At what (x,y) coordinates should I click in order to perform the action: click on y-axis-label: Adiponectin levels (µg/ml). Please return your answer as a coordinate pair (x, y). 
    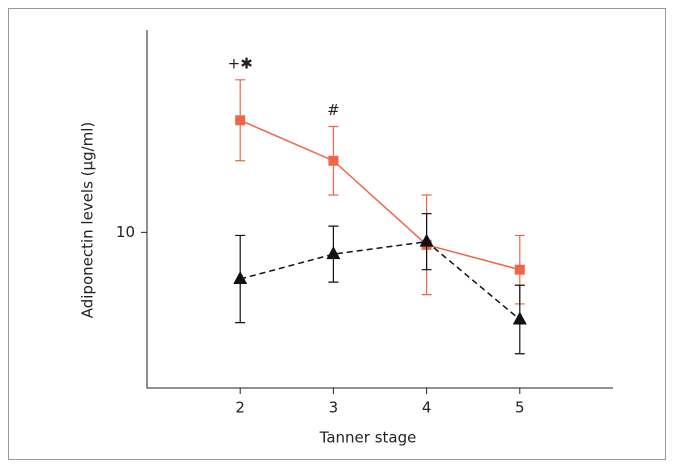
    Looking at the image, I should click on (88, 220).